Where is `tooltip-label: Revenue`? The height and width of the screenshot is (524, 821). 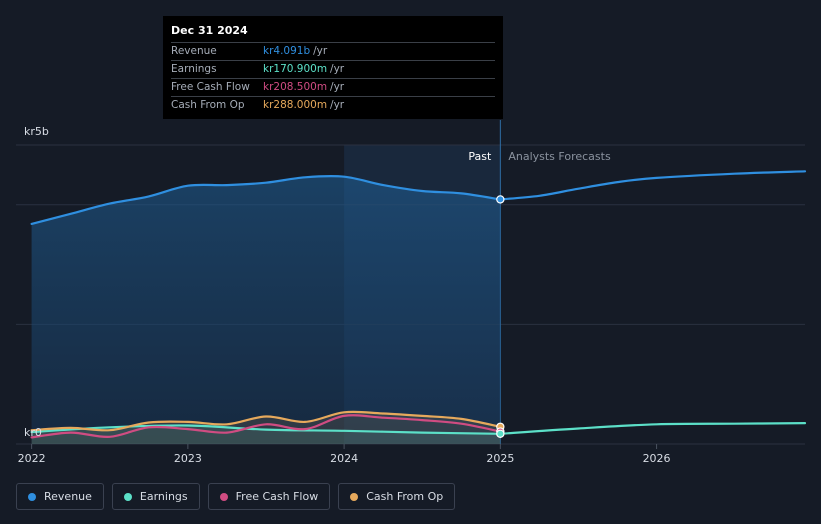 tooltip-label: Revenue is located at coordinates (194, 51).